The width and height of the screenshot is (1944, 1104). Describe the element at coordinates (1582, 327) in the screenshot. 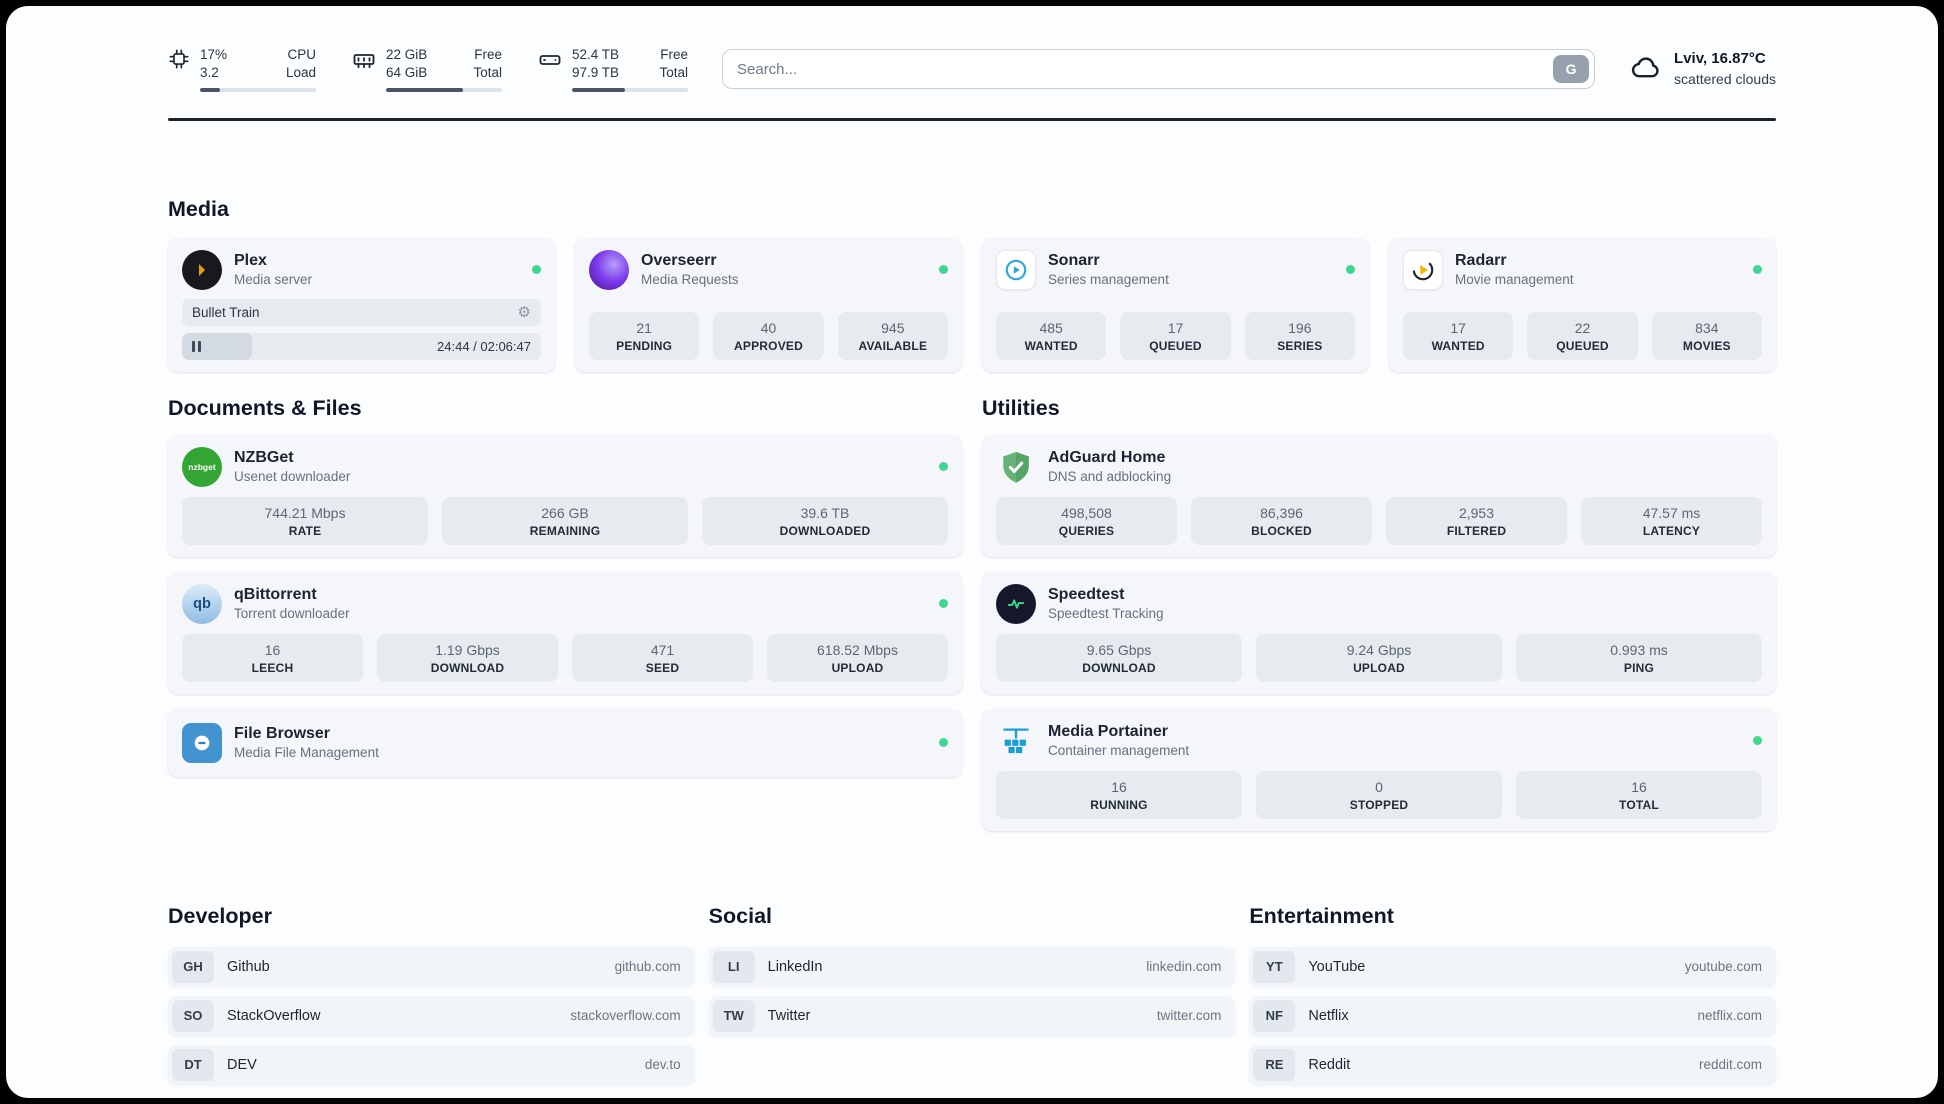

I see `stat-value: 22` at that location.